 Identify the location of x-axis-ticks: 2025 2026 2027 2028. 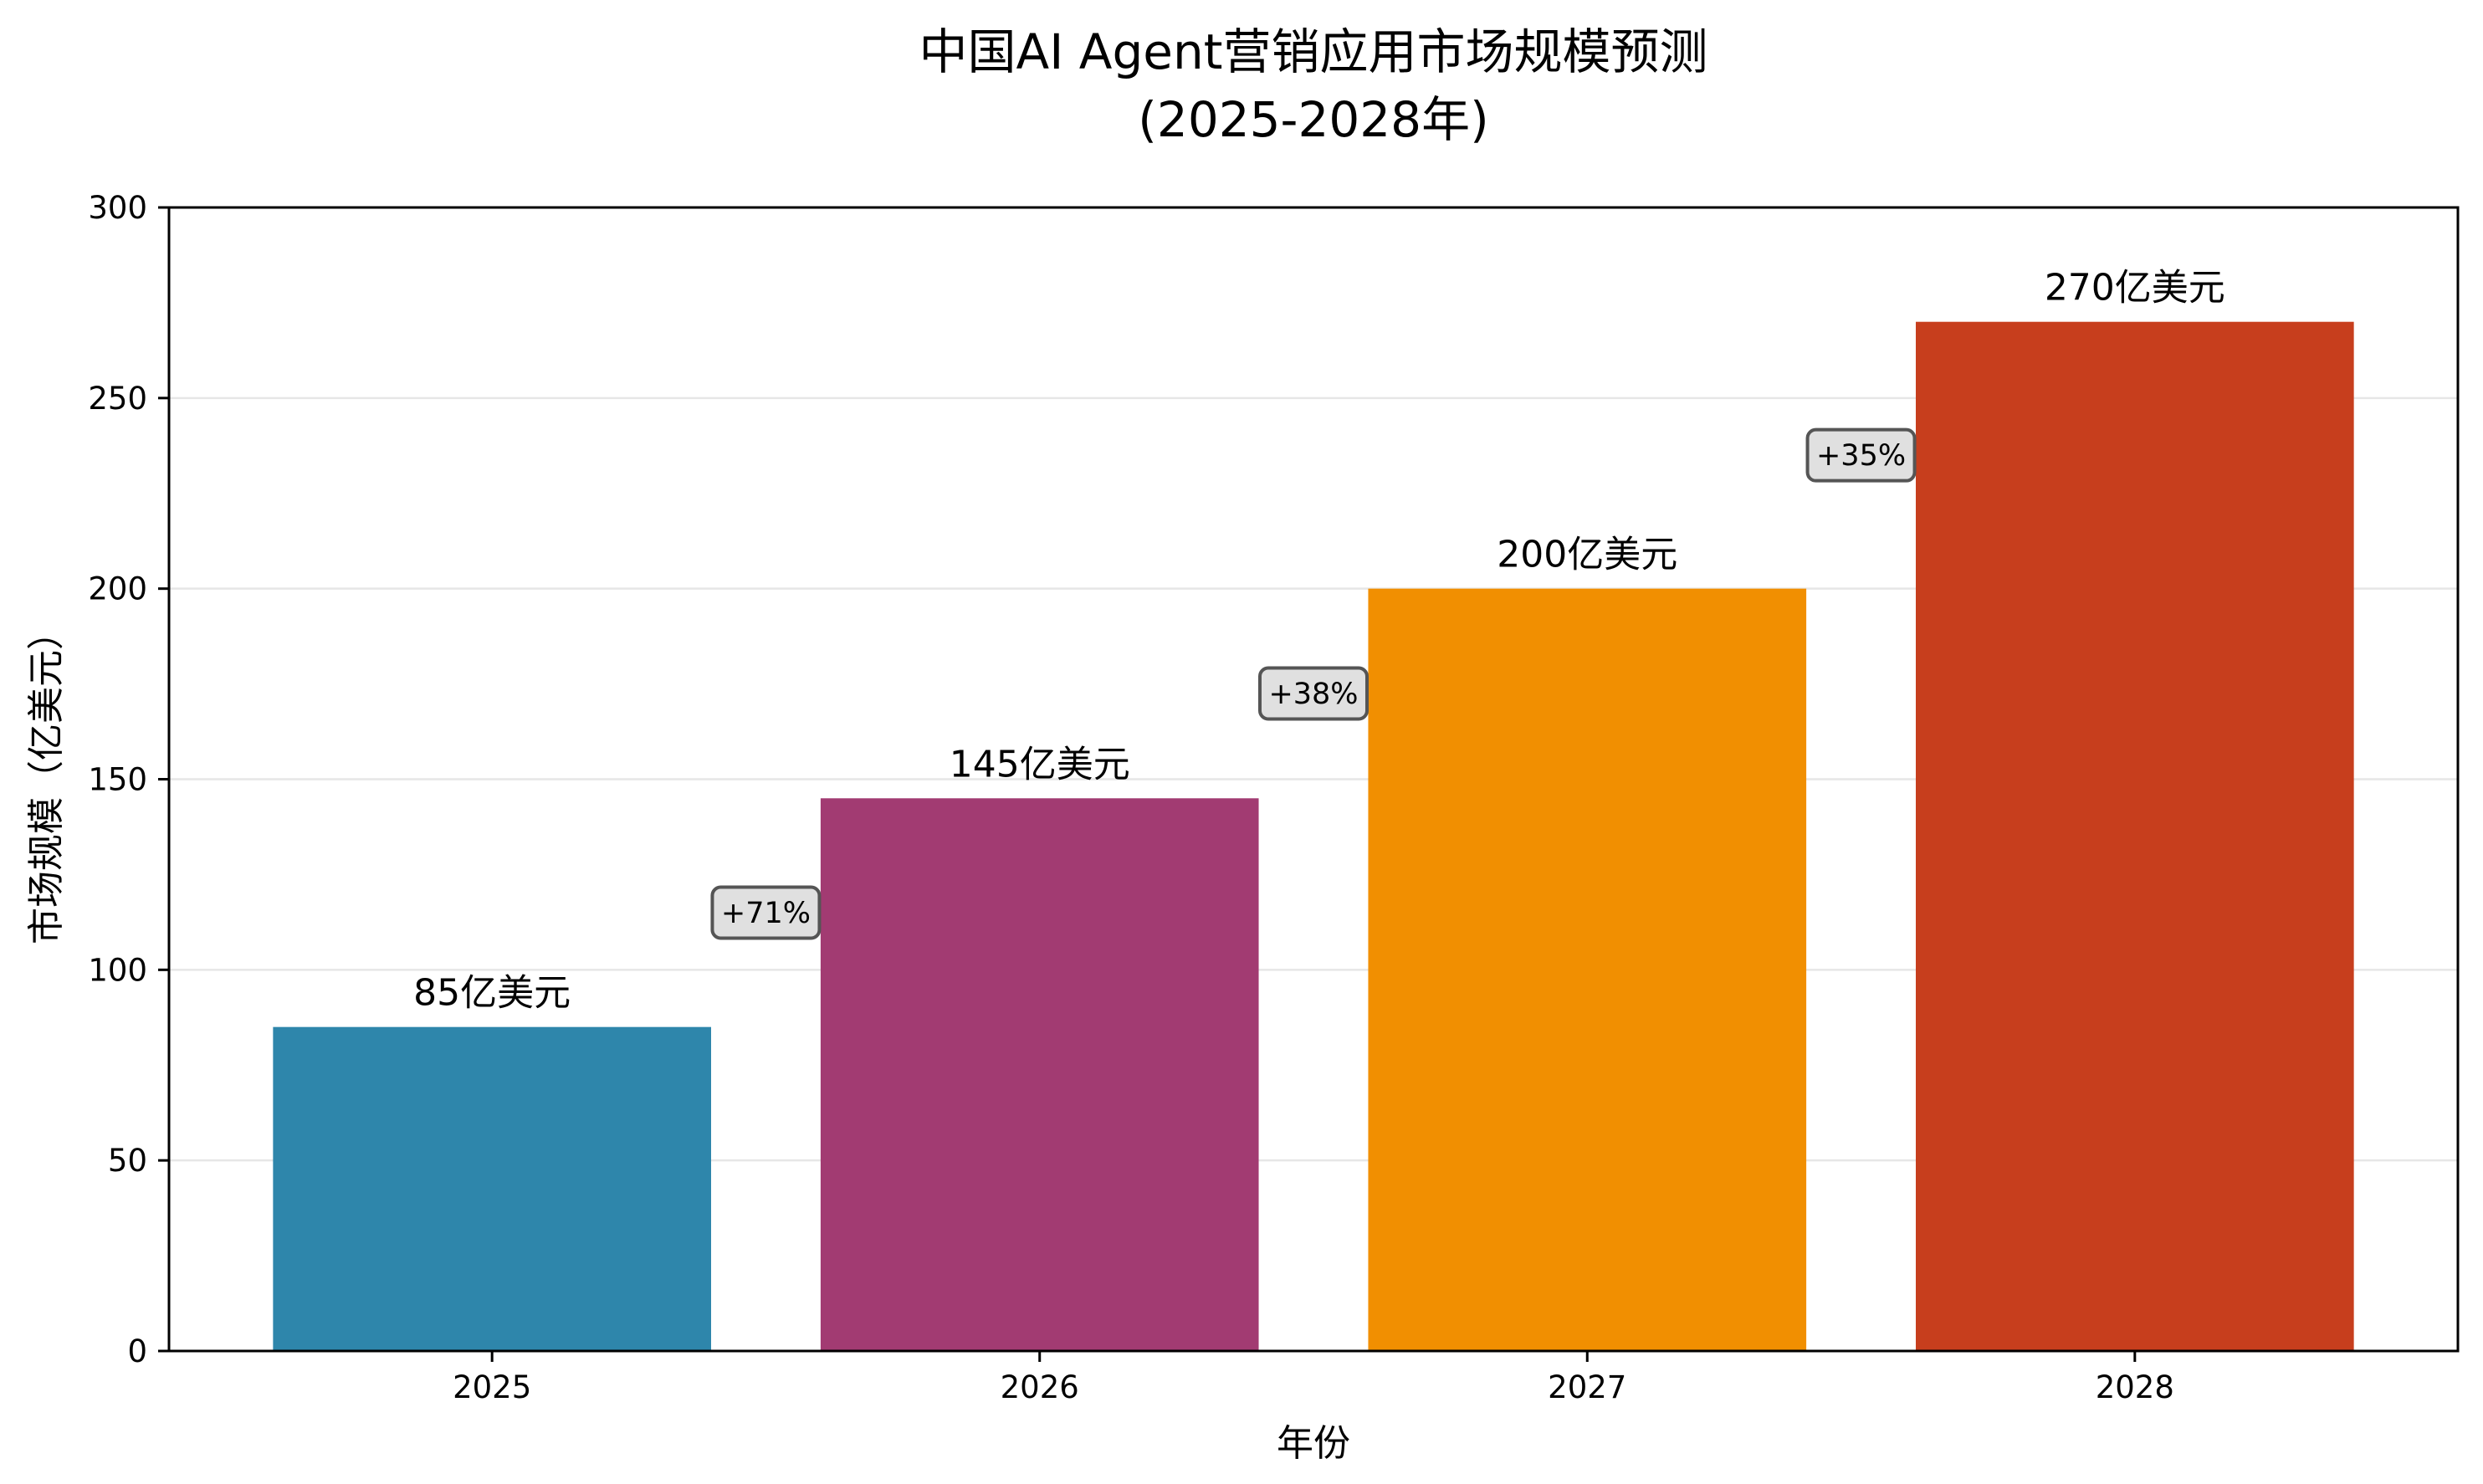
(1313, 1378).